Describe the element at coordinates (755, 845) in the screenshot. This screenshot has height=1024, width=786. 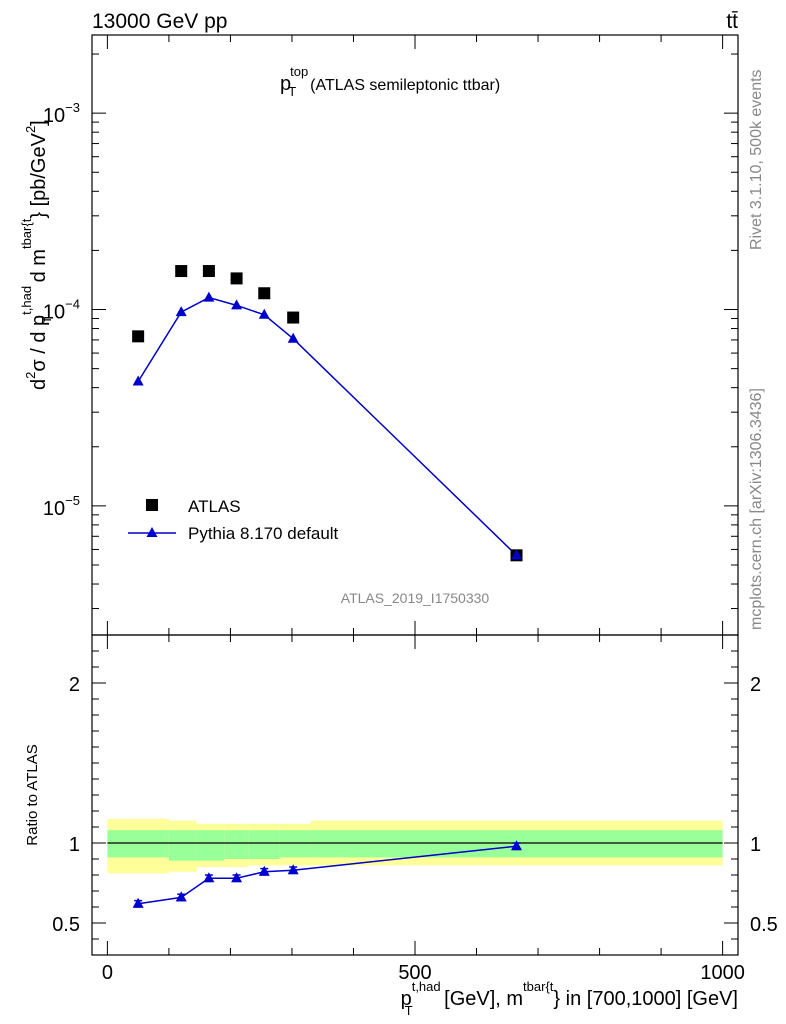
I see `ratio-y-tick-label-right: 1` at that location.